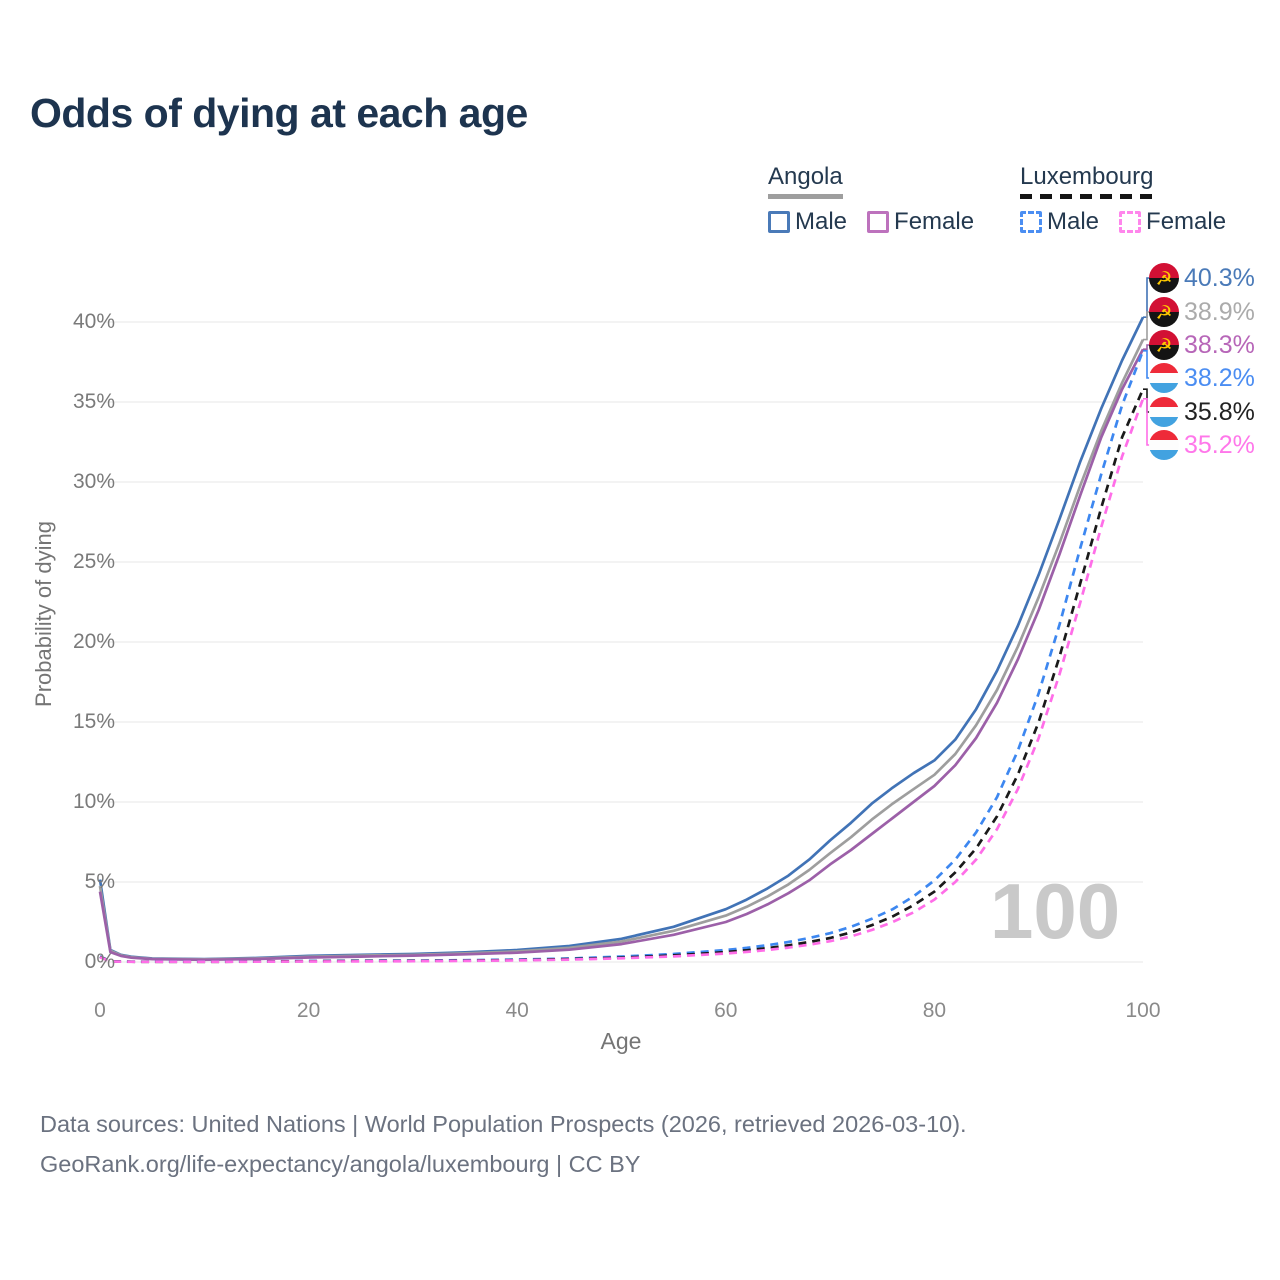 The image size is (1280, 1280). Describe the element at coordinates (93, 401) in the screenshot. I see `y-tick-label-35: 35%` at that location.